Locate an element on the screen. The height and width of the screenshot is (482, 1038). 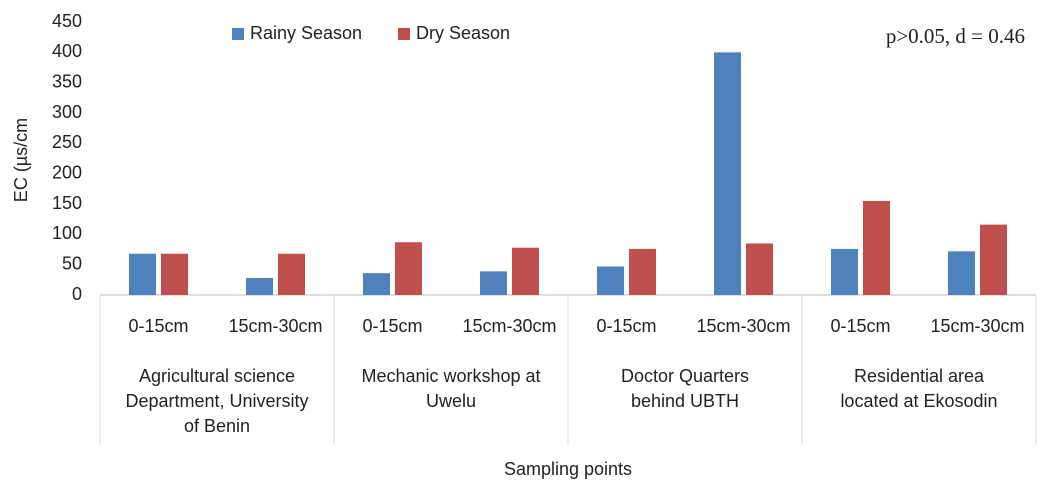
group-label: Department, University is located at coordinates (216, 401).